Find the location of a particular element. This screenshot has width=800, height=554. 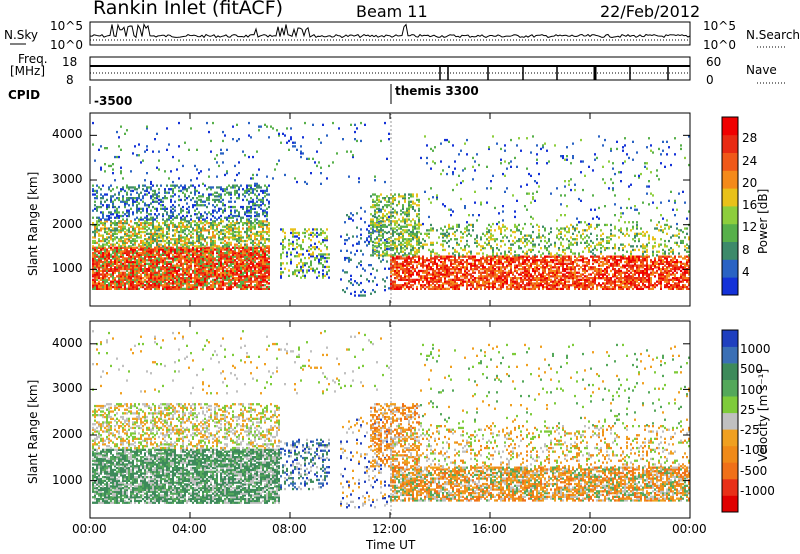

velocity-cbar-tick: 1000 is located at coordinates (755, 349).